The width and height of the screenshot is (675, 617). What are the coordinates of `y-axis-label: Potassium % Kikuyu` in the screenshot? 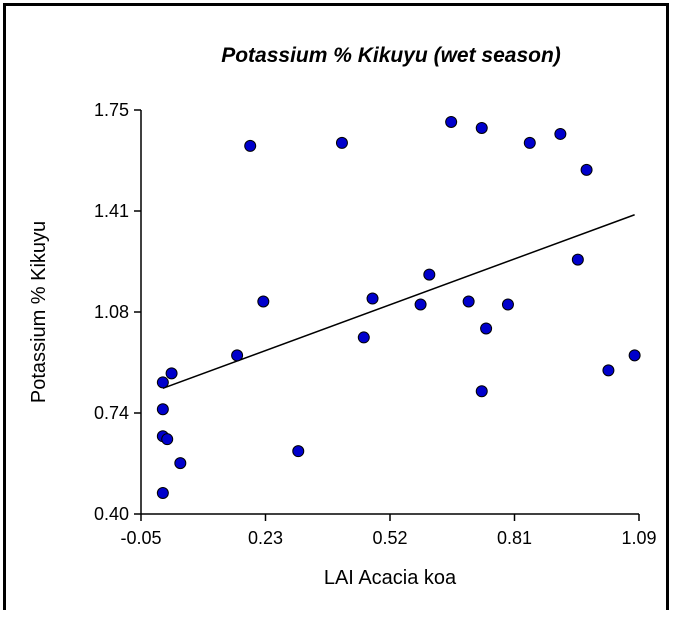 It's located at (39, 312).